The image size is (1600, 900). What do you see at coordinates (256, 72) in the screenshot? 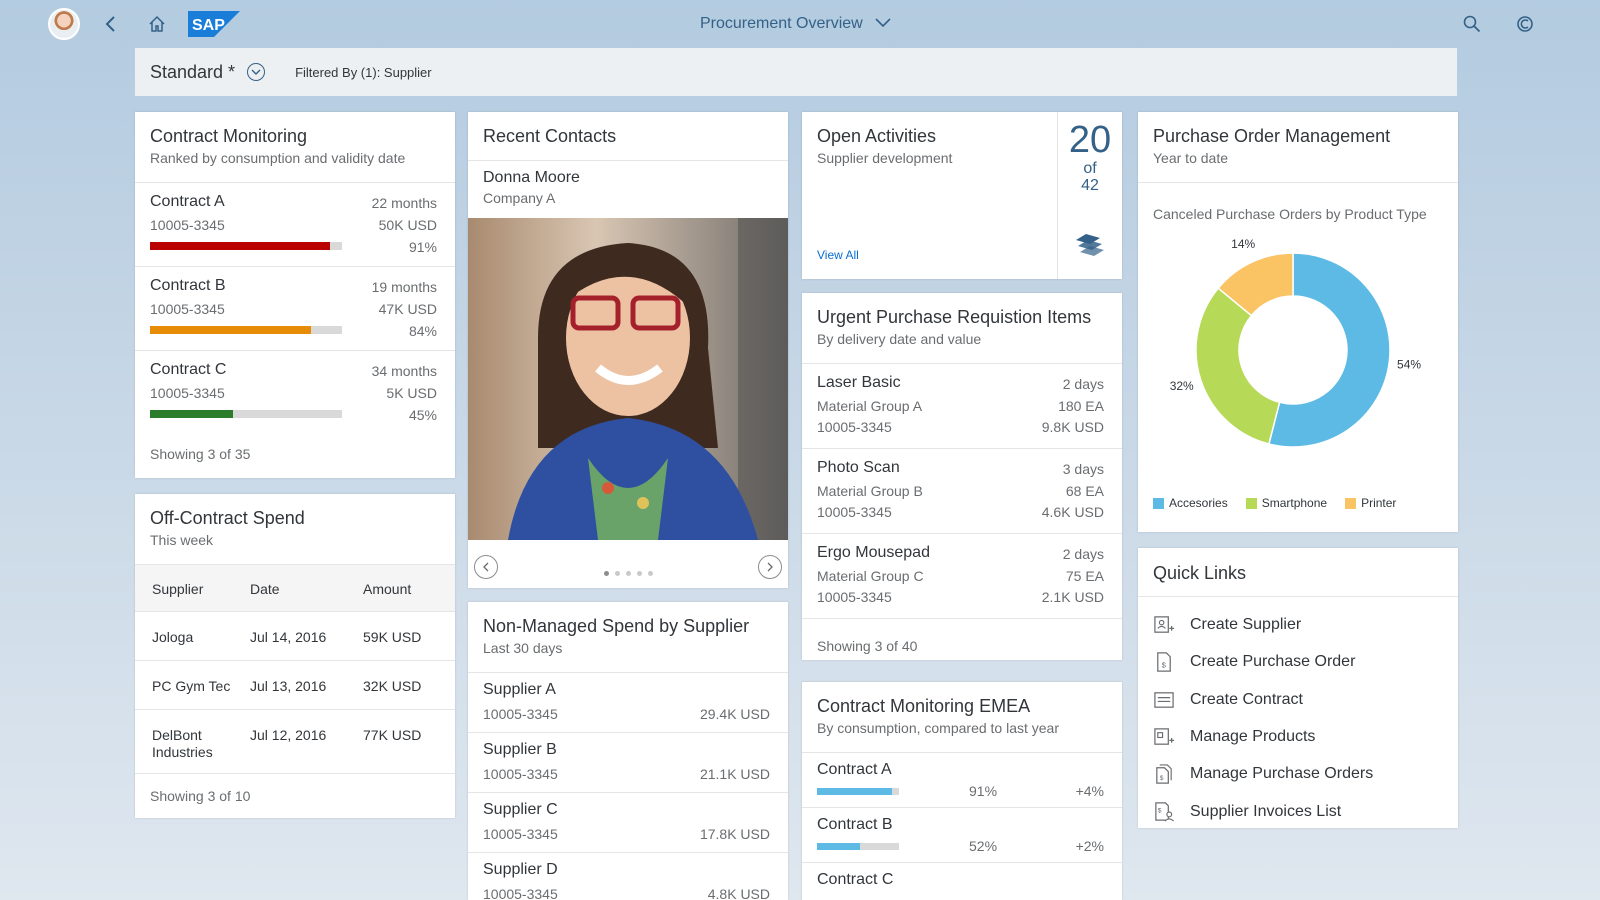
I see `variant-dropdown-icon` at bounding box center [256, 72].